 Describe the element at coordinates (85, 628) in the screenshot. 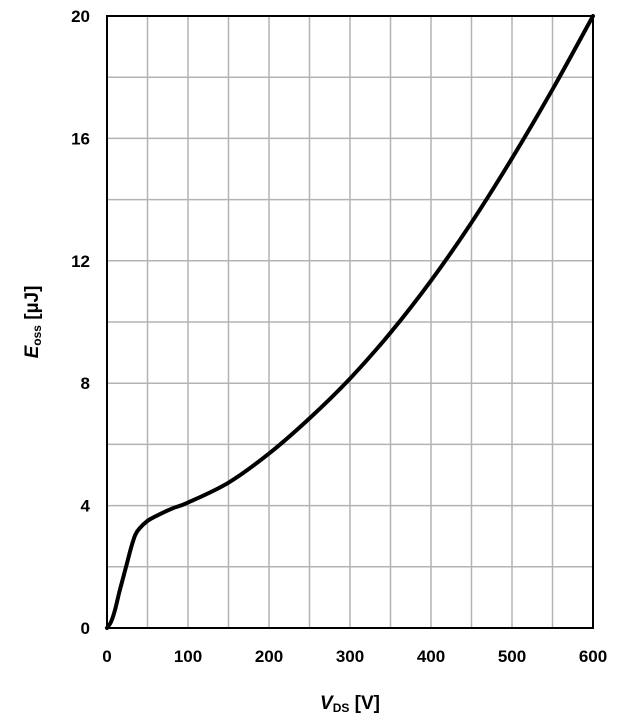

I see `y-tick-label: 0` at that location.